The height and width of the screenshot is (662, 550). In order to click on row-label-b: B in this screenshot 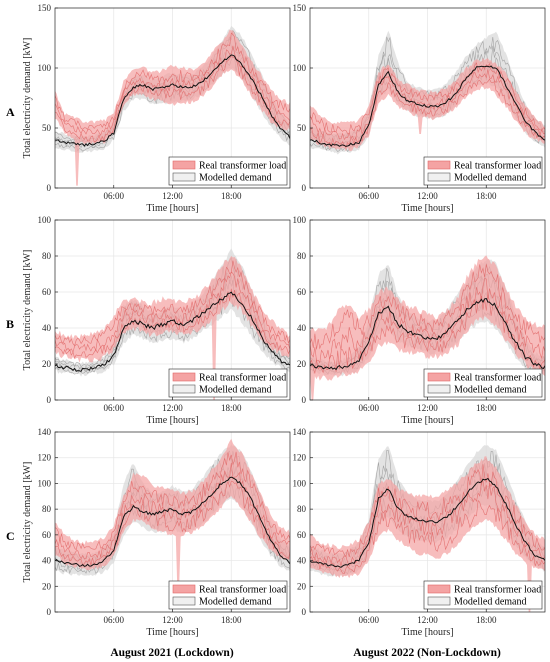, I will do `click(10, 324)`.